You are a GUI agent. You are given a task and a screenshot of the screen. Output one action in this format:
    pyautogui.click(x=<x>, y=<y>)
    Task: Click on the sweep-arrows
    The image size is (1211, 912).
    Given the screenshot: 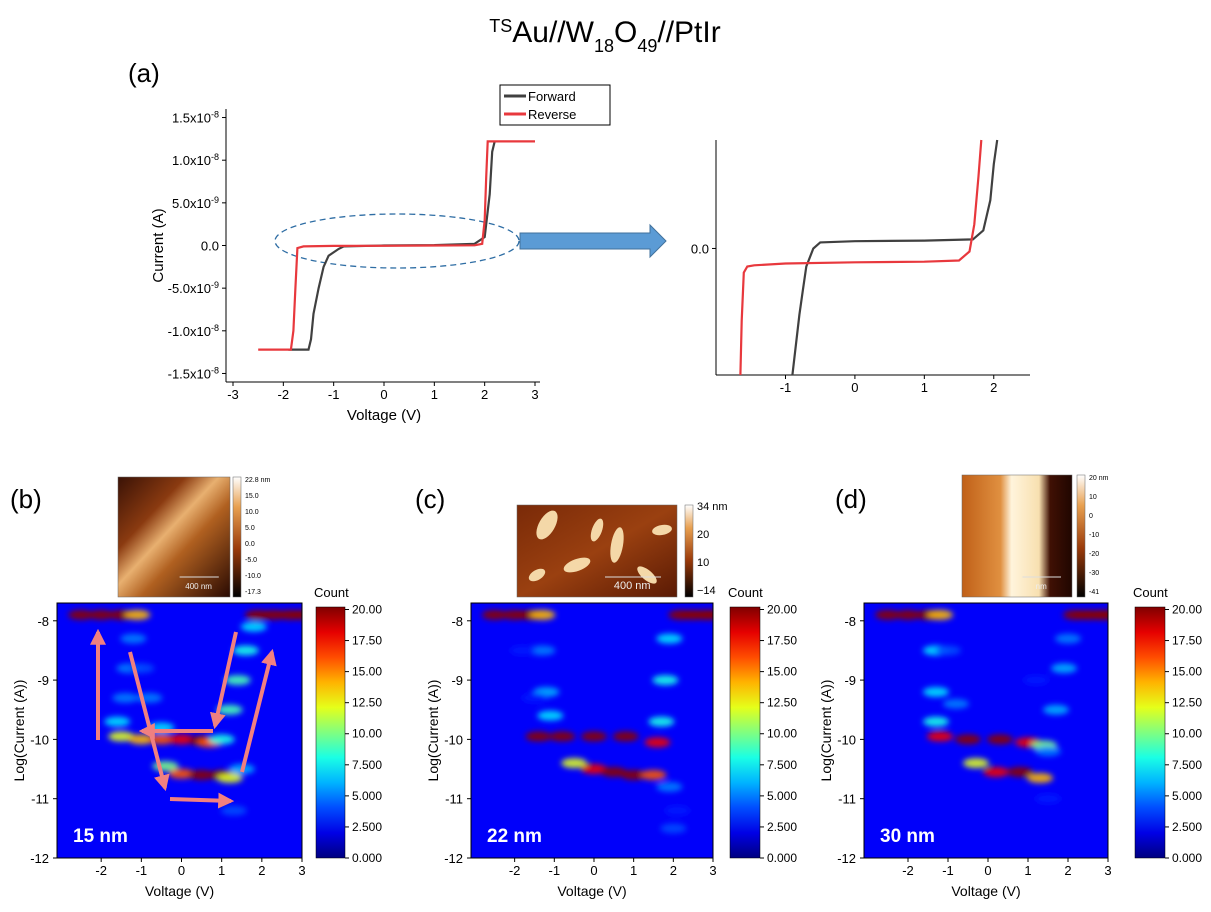 What is the action you would take?
    pyautogui.click(x=183, y=718)
    